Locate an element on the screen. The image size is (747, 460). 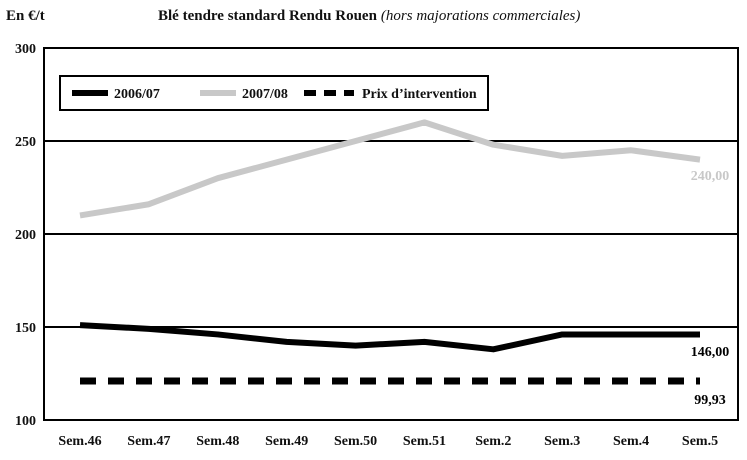
legend-label-prix-d-intervention: Prix d’intervention is located at coordinates (419, 94).